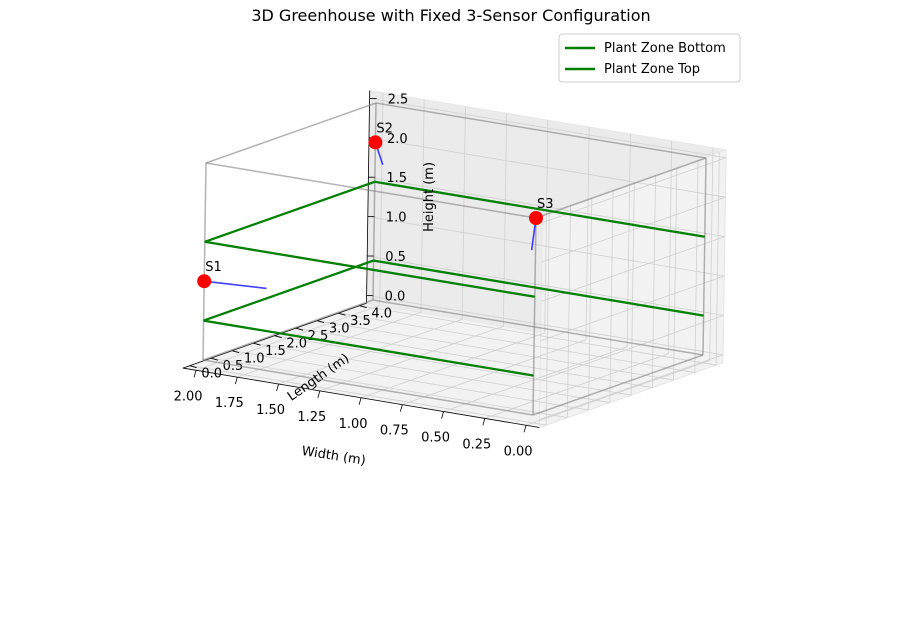  Describe the element at coordinates (381, 314) in the screenshot. I see `y-tick-label: 4.0` at that location.